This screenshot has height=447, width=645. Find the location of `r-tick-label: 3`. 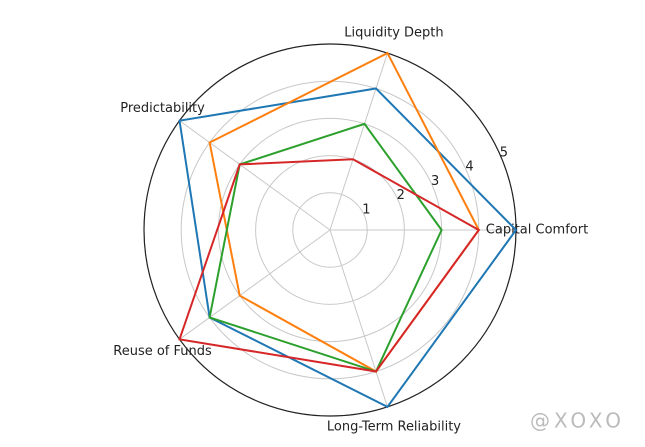

r-tick-label: 3 is located at coordinates (435, 181).